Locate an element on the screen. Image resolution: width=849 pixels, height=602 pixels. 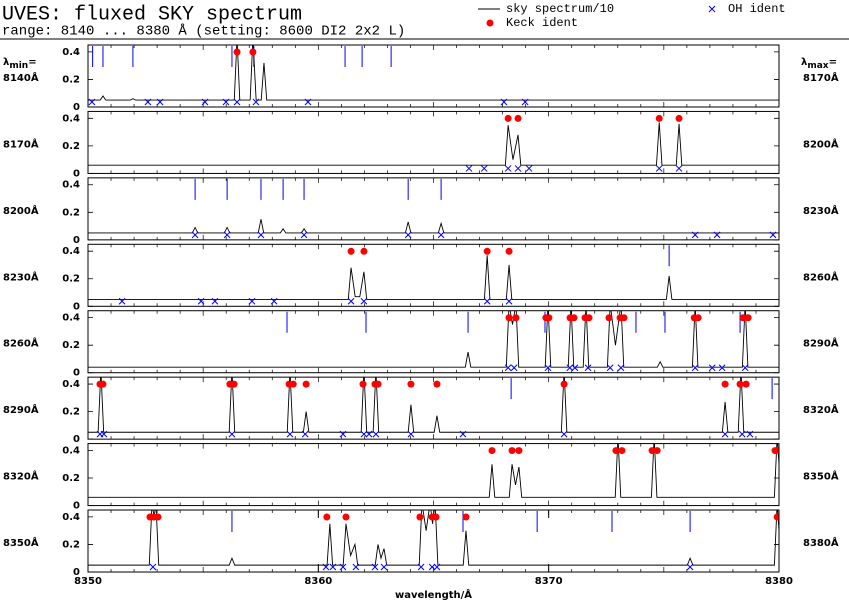
x-axis-label: wavelength/Å is located at coordinates (433, 594).